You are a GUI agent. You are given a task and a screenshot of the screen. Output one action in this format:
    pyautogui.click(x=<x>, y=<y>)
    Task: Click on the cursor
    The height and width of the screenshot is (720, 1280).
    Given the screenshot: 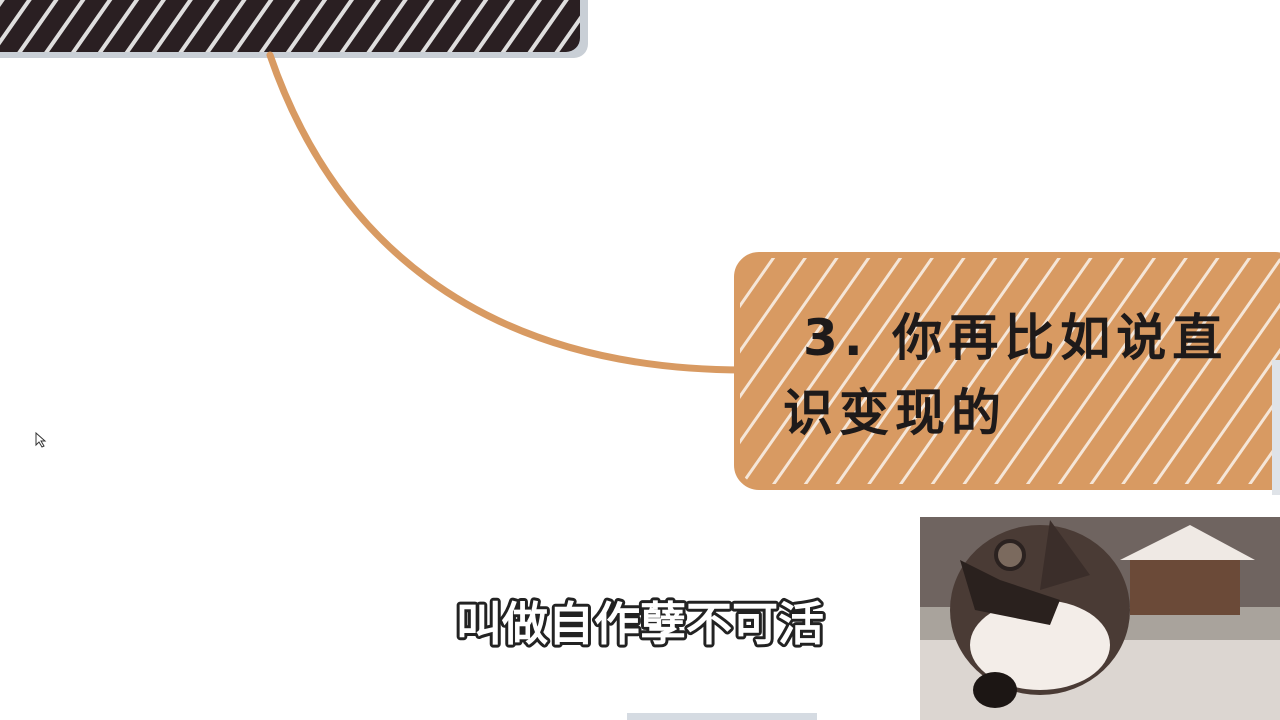 What is the action you would take?
    pyautogui.click(x=41, y=439)
    